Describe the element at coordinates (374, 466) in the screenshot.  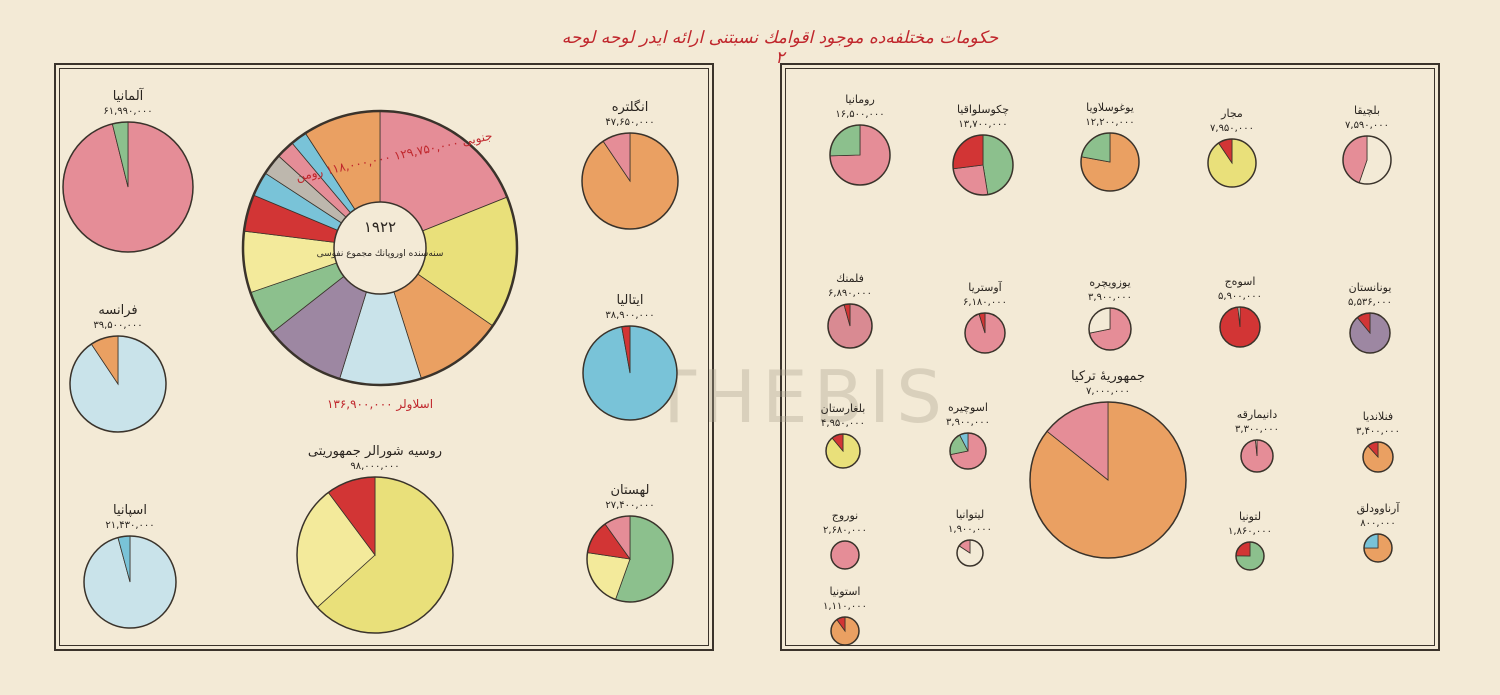
I see `pie-total: ۹۸,۰۰۰,۰۰۰` at that location.